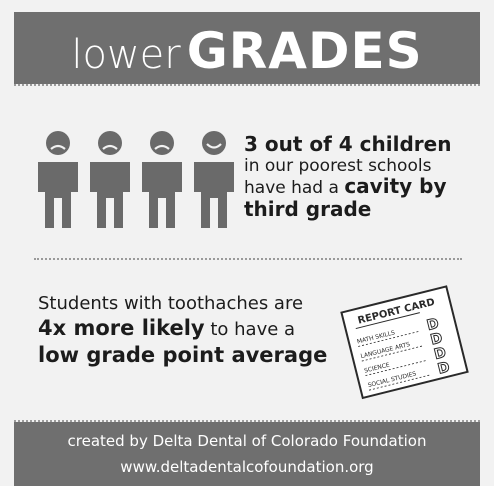 The height and width of the screenshot is (486, 494). Describe the element at coordinates (304, 51) in the screenshot. I see `title-bold: GRADES` at that location.